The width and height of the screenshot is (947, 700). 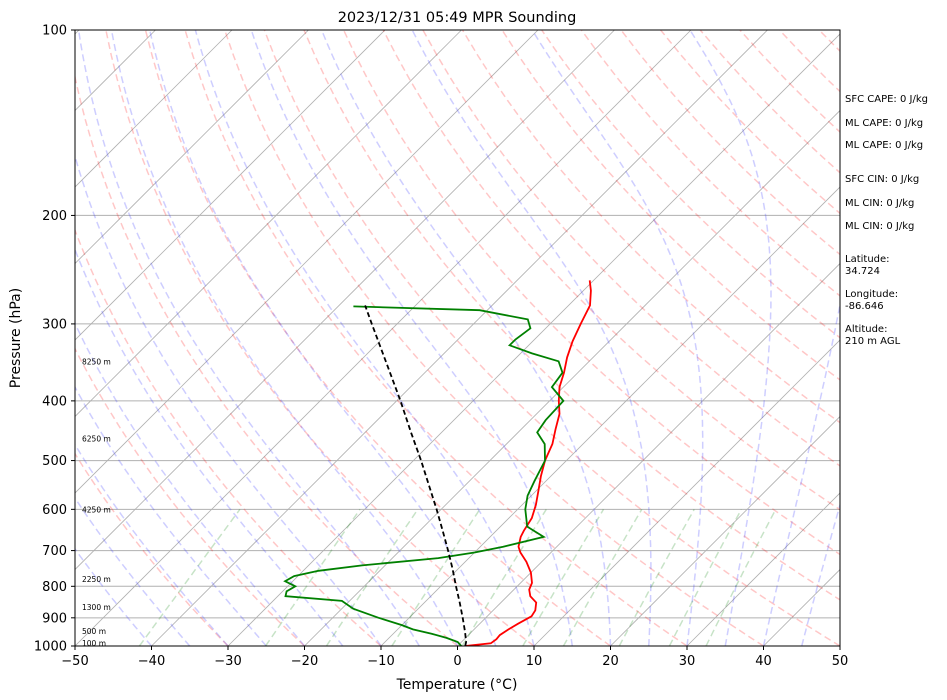 What do you see at coordinates (54, 510) in the screenshot?
I see `y-tick-label: 600` at bounding box center [54, 510].